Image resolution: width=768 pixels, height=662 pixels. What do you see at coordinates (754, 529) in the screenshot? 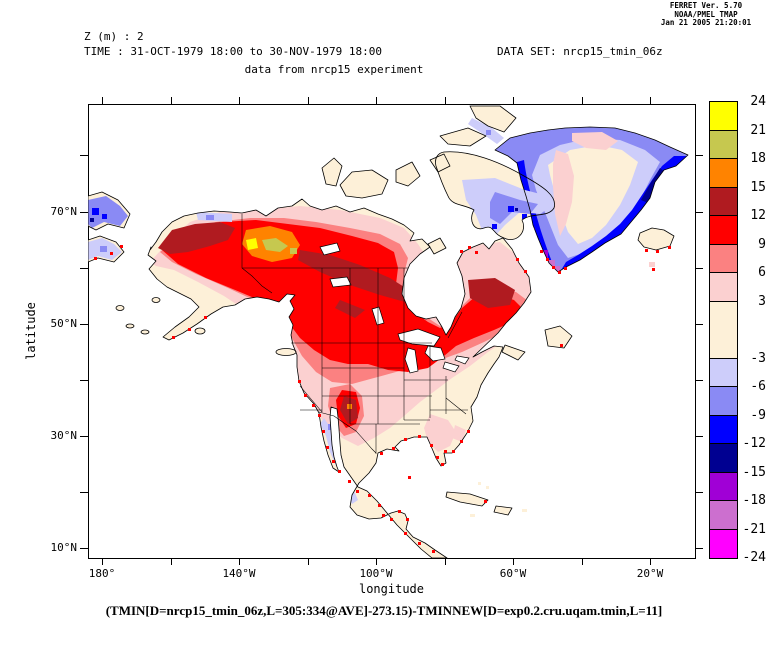
I see `colorbar-label: -21` at bounding box center [754, 529].